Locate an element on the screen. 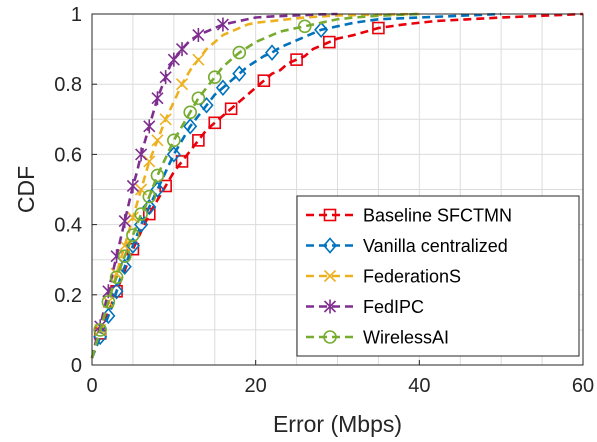  legend-label: Baseline SFCTMN is located at coordinates (437, 216).